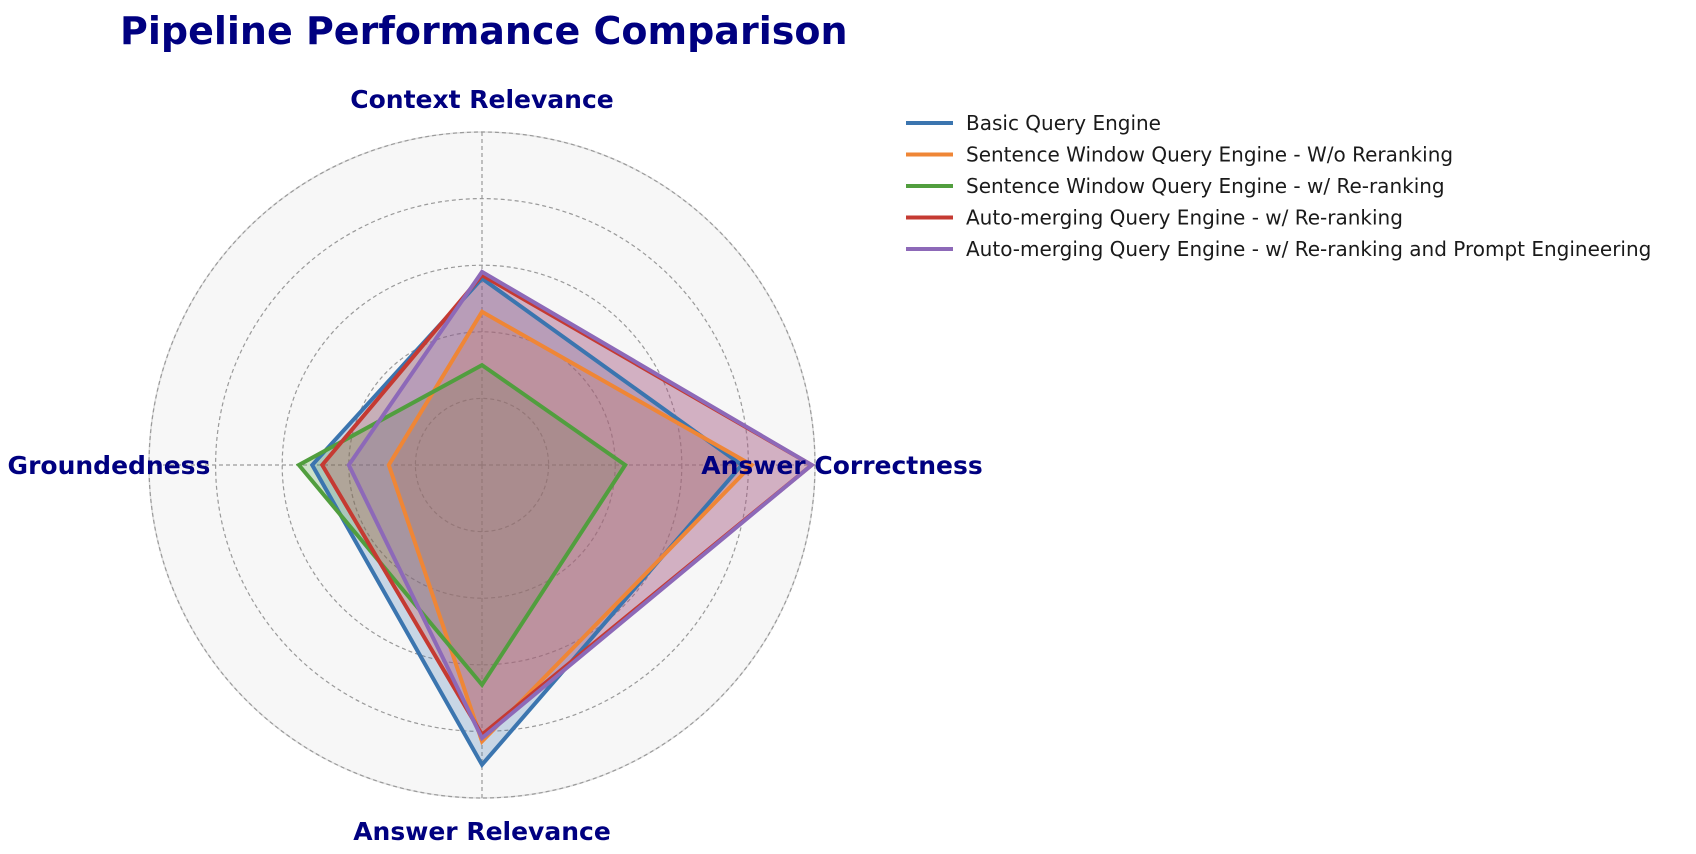  I want to click on axis-label-groundedness: Groundedness, so click(109, 465).